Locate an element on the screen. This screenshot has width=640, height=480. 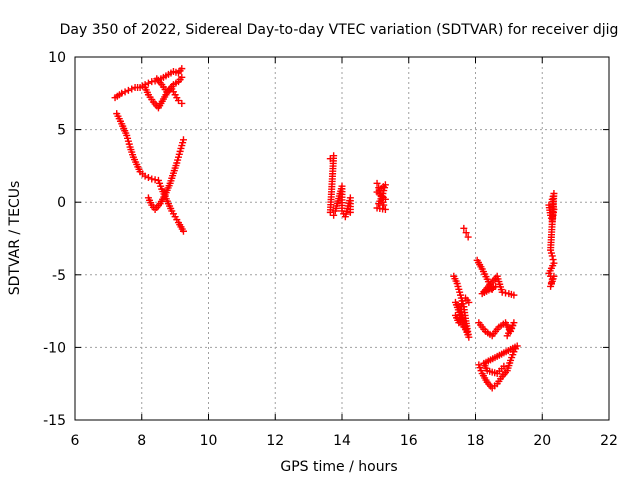
x-tick-label: 20 is located at coordinates (542, 441).